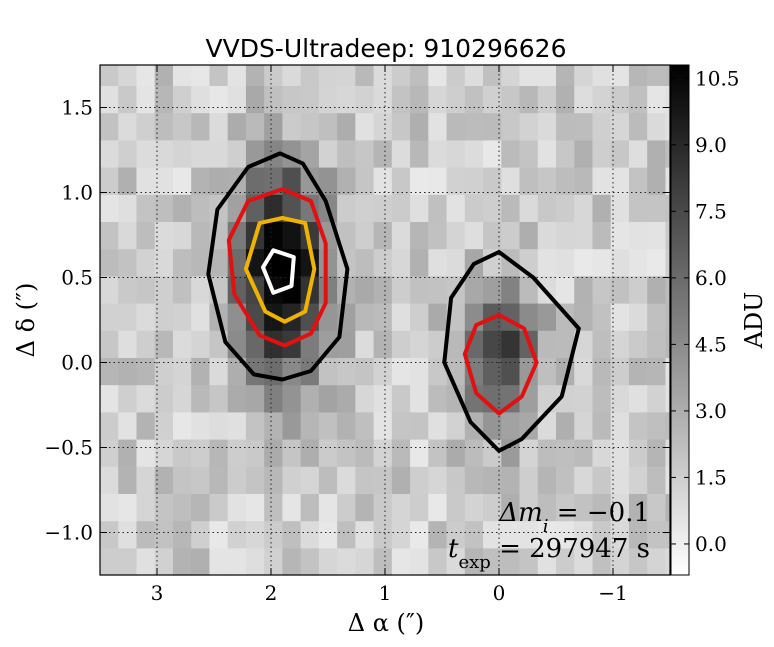  I want to click on colorbar, so click(680, 320).